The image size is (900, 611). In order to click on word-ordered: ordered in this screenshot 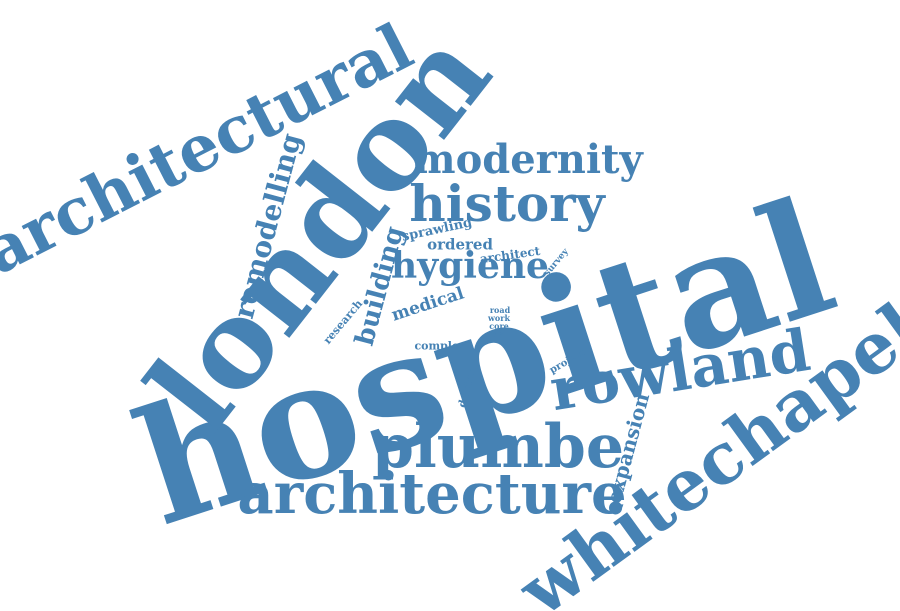, I will do `click(460, 244)`.